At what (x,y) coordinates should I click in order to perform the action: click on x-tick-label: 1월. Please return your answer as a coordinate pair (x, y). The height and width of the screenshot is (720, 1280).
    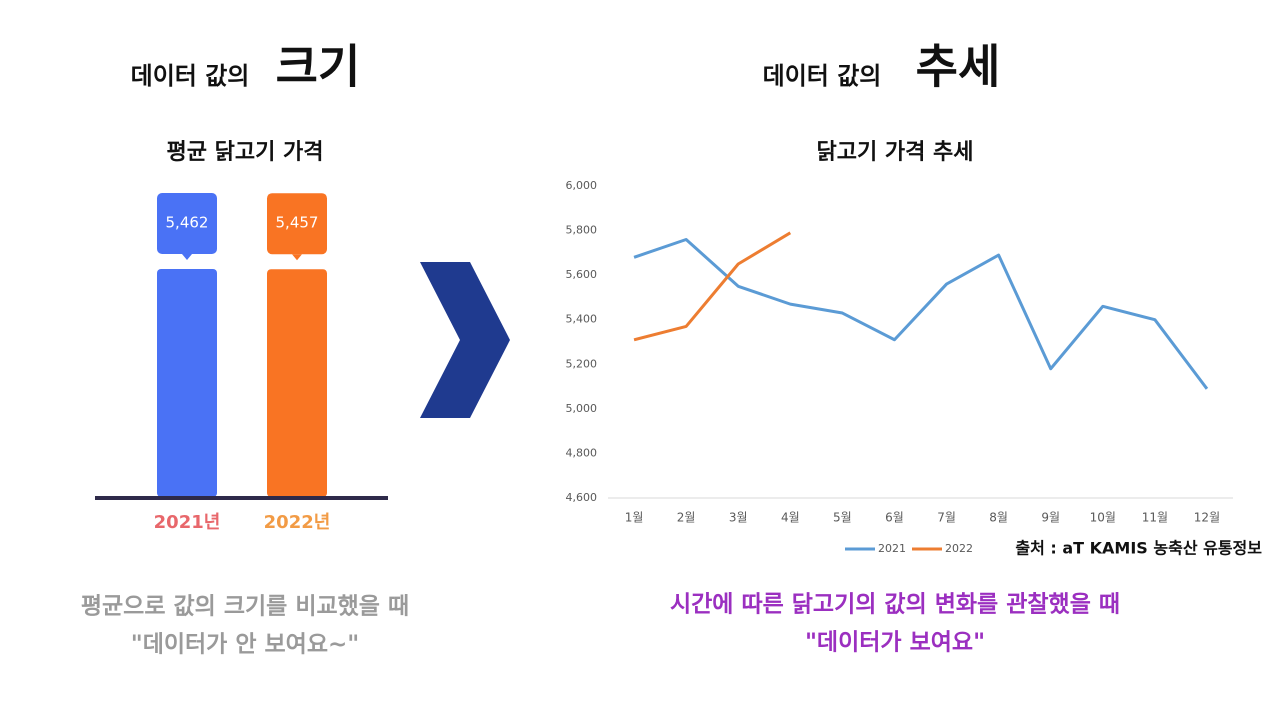
    Looking at the image, I should click on (634, 518).